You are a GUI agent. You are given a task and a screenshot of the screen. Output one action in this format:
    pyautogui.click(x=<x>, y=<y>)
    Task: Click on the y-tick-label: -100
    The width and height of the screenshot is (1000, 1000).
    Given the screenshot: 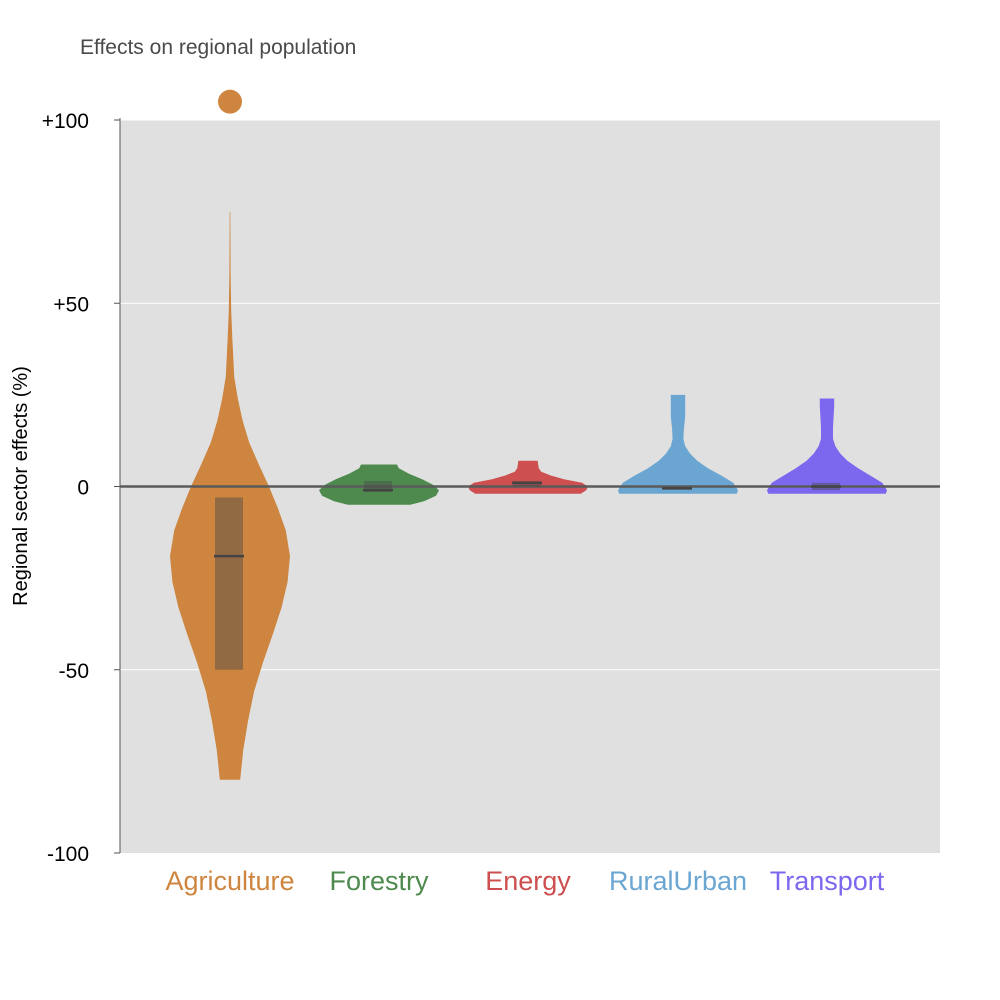 What is the action you would take?
    pyautogui.click(x=68, y=854)
    